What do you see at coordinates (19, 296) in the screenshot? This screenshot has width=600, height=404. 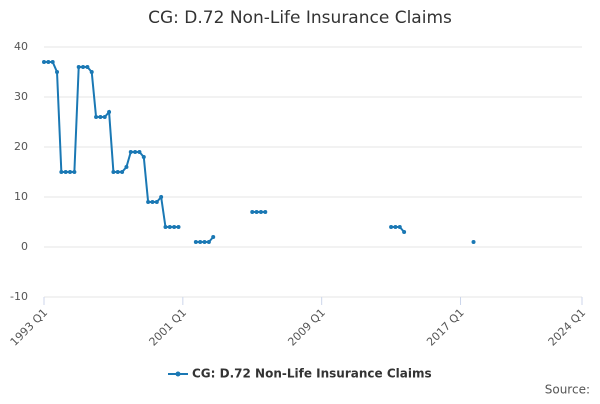 I see `y-tick-label: -10` at bounding box center [19, 296].